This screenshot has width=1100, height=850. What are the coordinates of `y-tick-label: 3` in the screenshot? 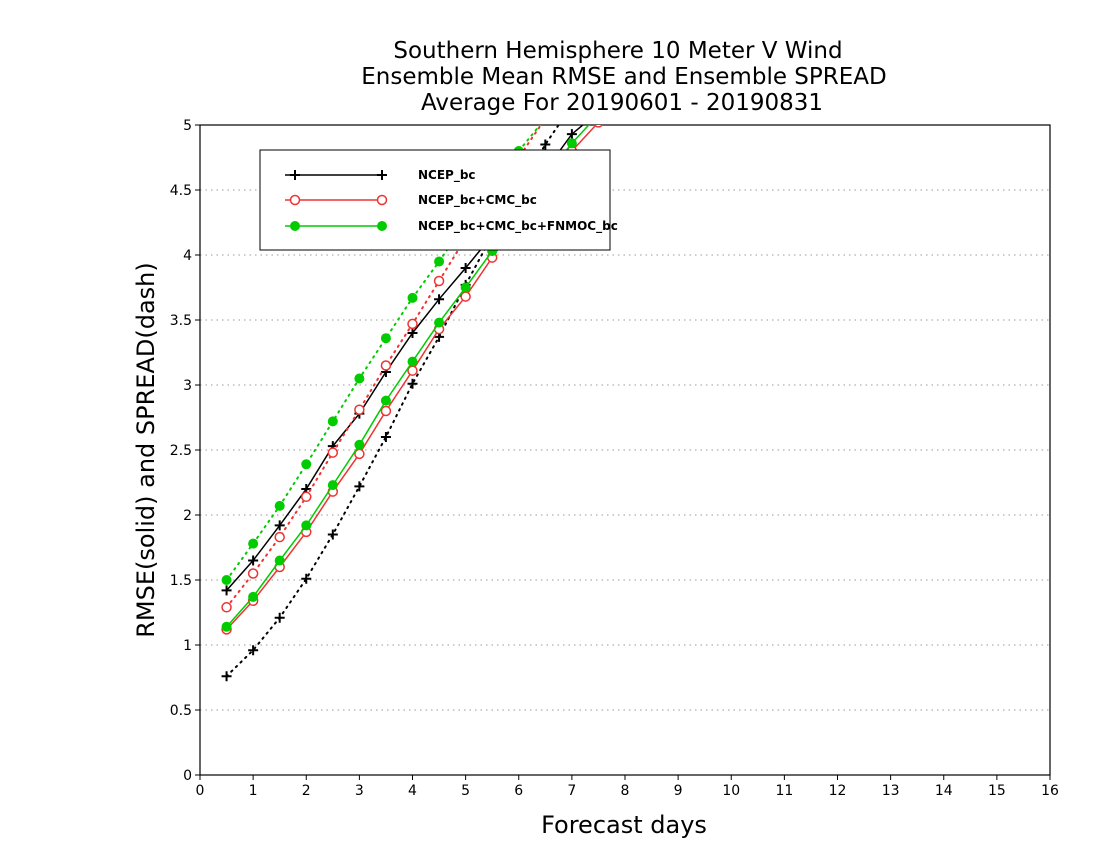 It's located at (187, 386).